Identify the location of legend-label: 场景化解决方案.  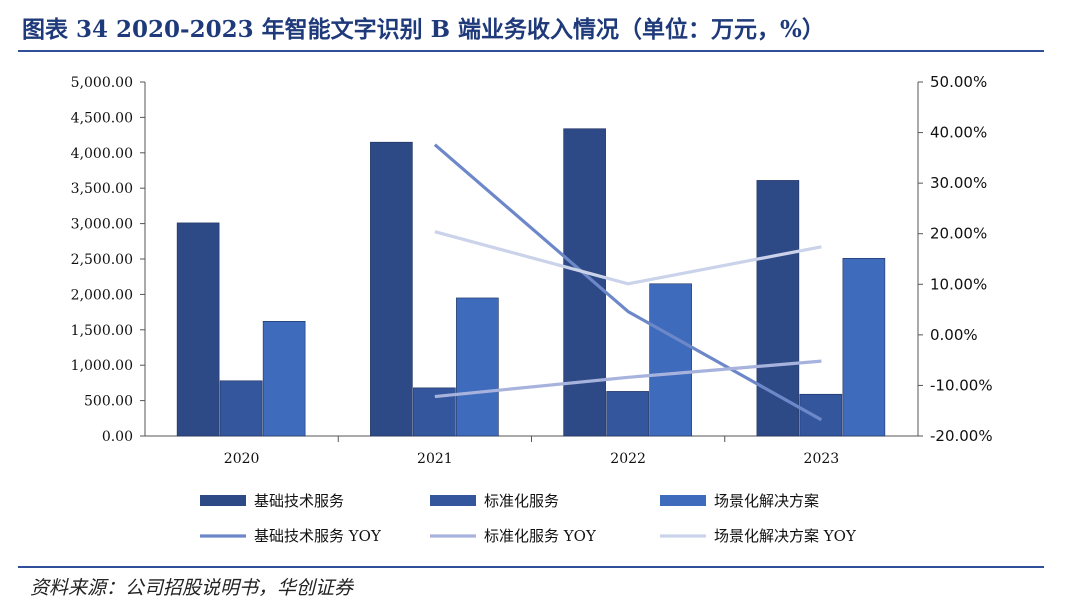
(766, 501).